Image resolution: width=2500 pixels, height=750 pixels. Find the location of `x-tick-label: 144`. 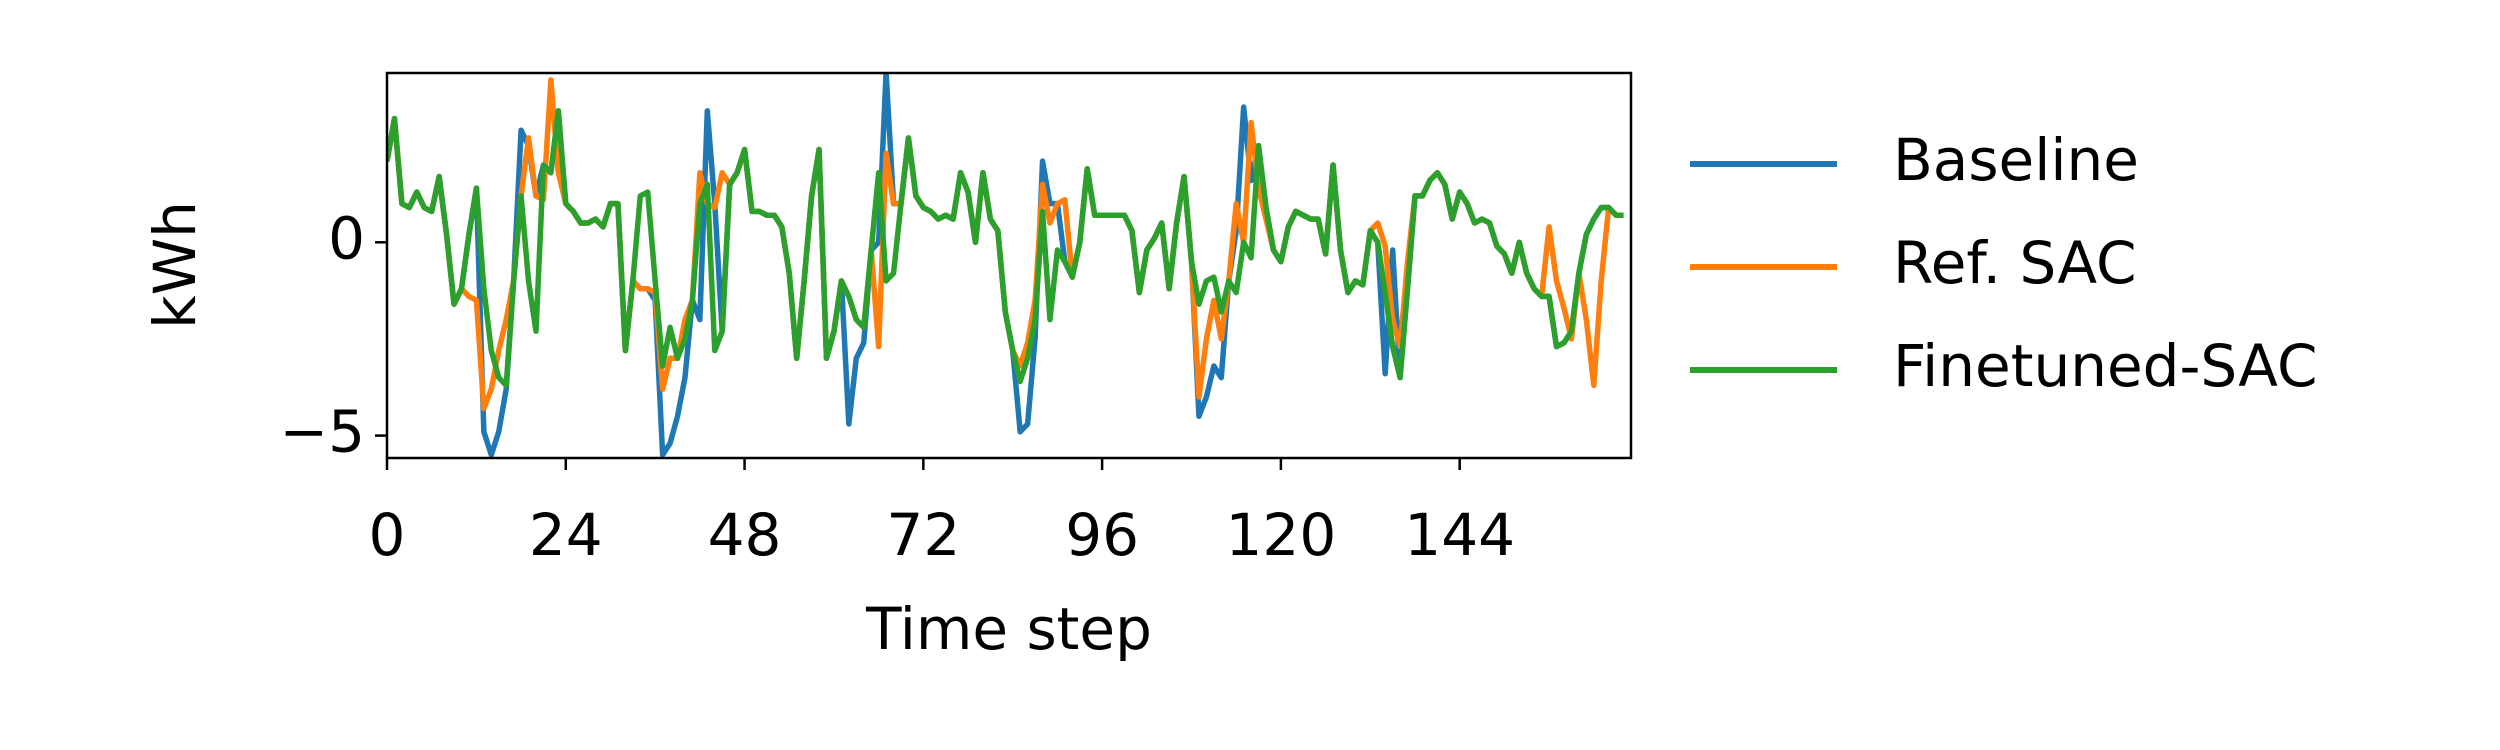

x-tick-label: 144 is located at coordinates (1459, 535).